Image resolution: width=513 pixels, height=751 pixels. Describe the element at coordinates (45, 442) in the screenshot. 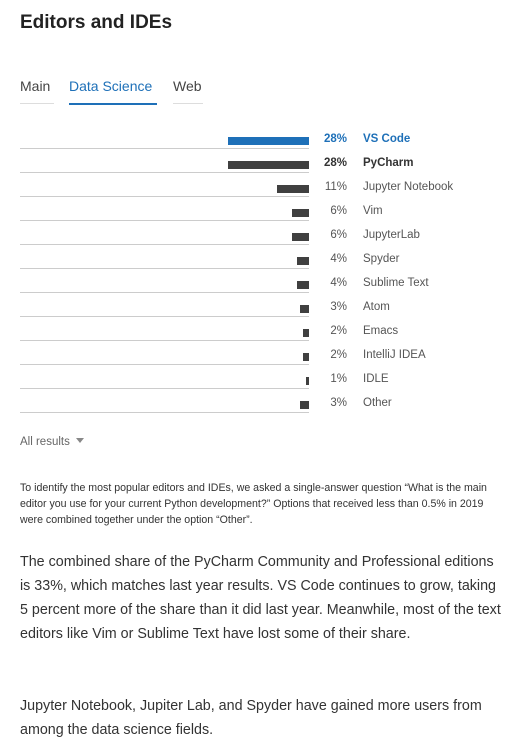

I see `all-results-label: All results` at that location.